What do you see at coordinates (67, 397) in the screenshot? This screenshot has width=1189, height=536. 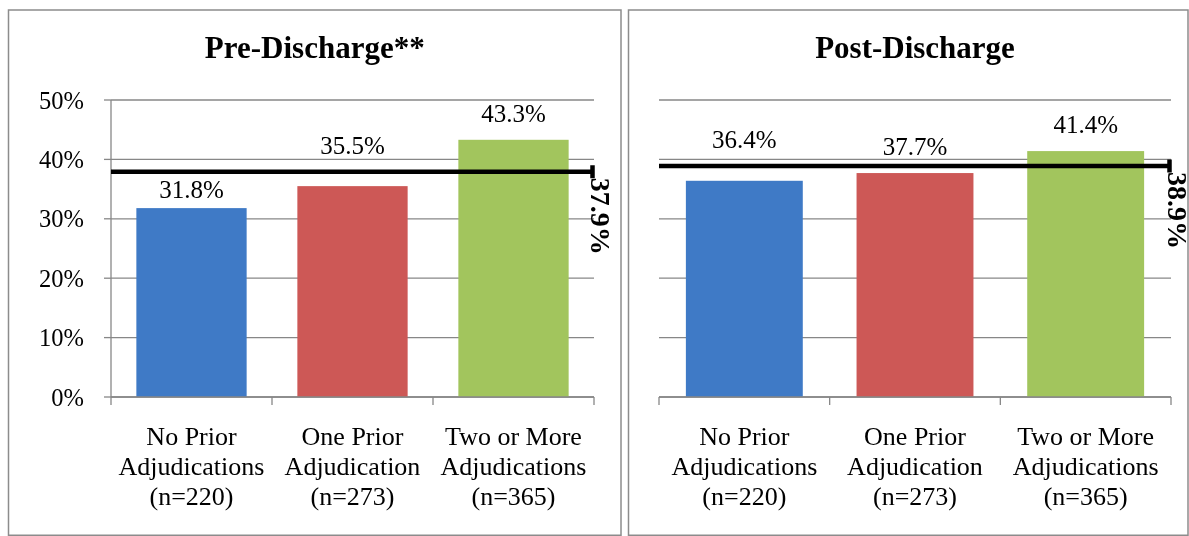 I see `y-tick-label: 0%` at bounding box center [67, 397].